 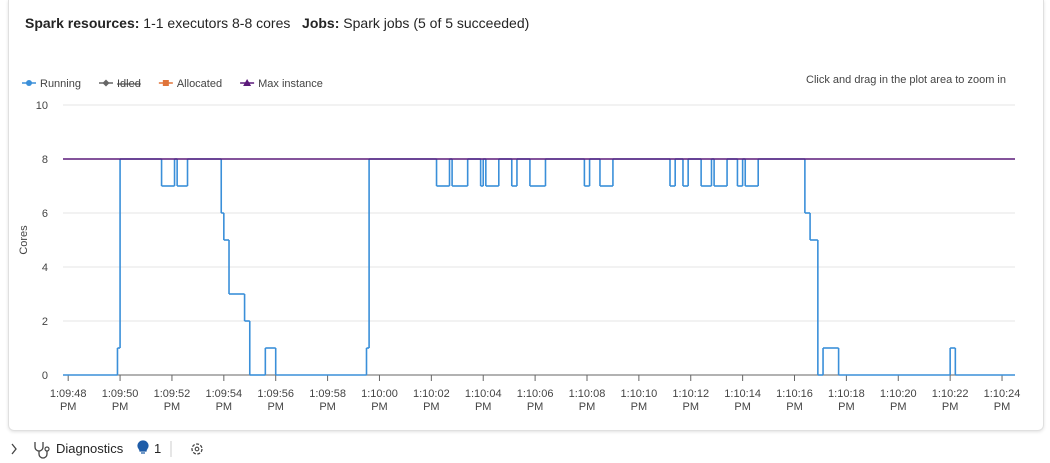 What do you see at coordinates (90, 448) in the screenshot?
I see `diagnostics-label: Diagnostics` at bounding box center [90, 448].